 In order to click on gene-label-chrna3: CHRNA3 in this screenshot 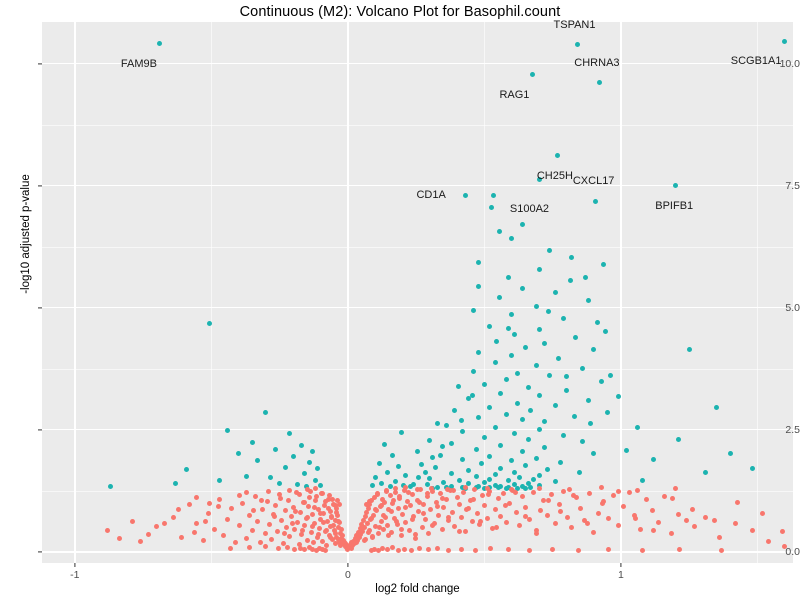, I will do `click(597, 62)`.